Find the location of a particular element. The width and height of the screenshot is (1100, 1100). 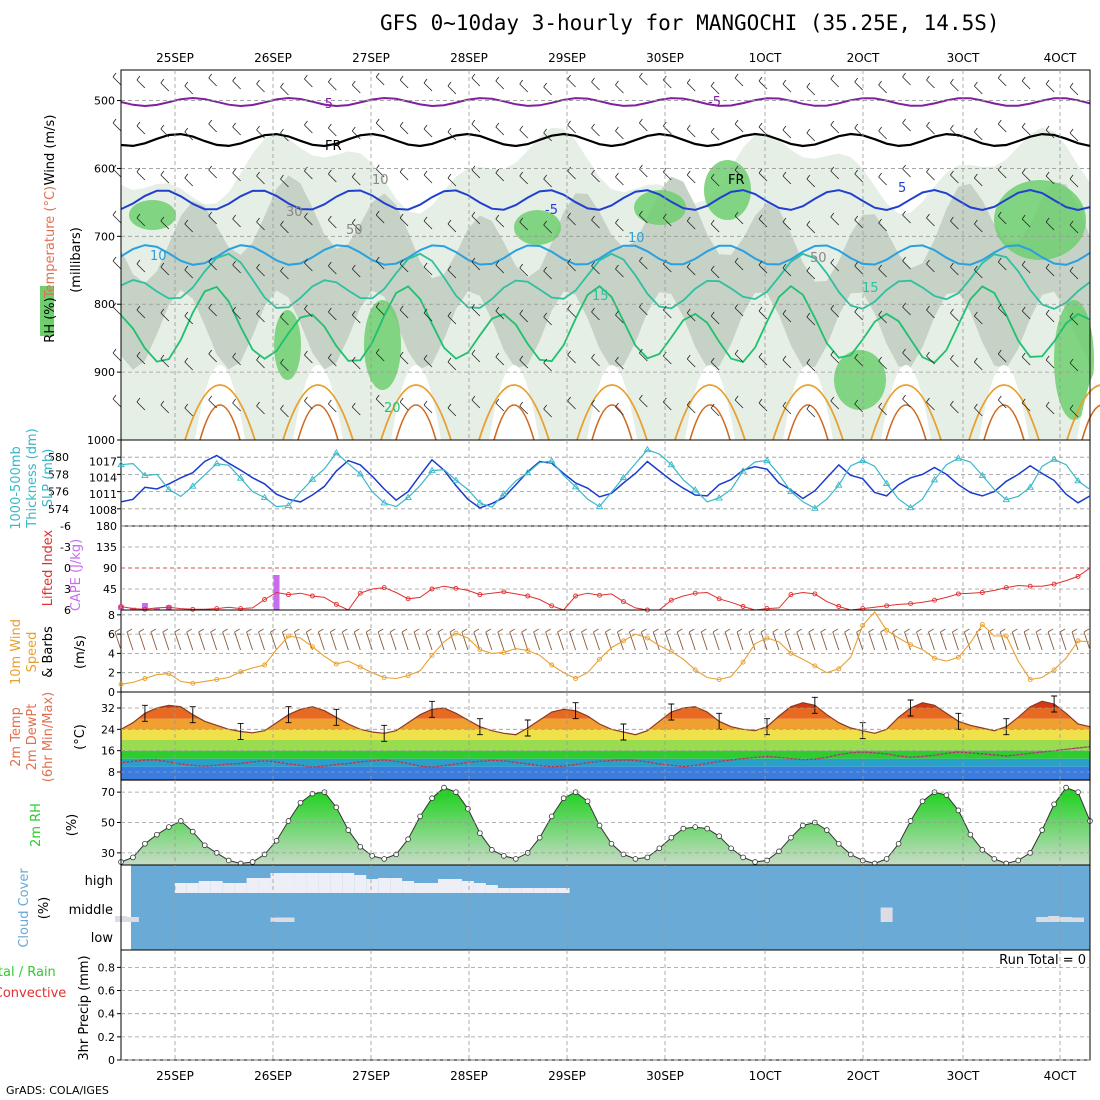

thickness-slp-panel: 574 576 578 580 1008 1011 1014 1017 is located at coordinates (569, 483).